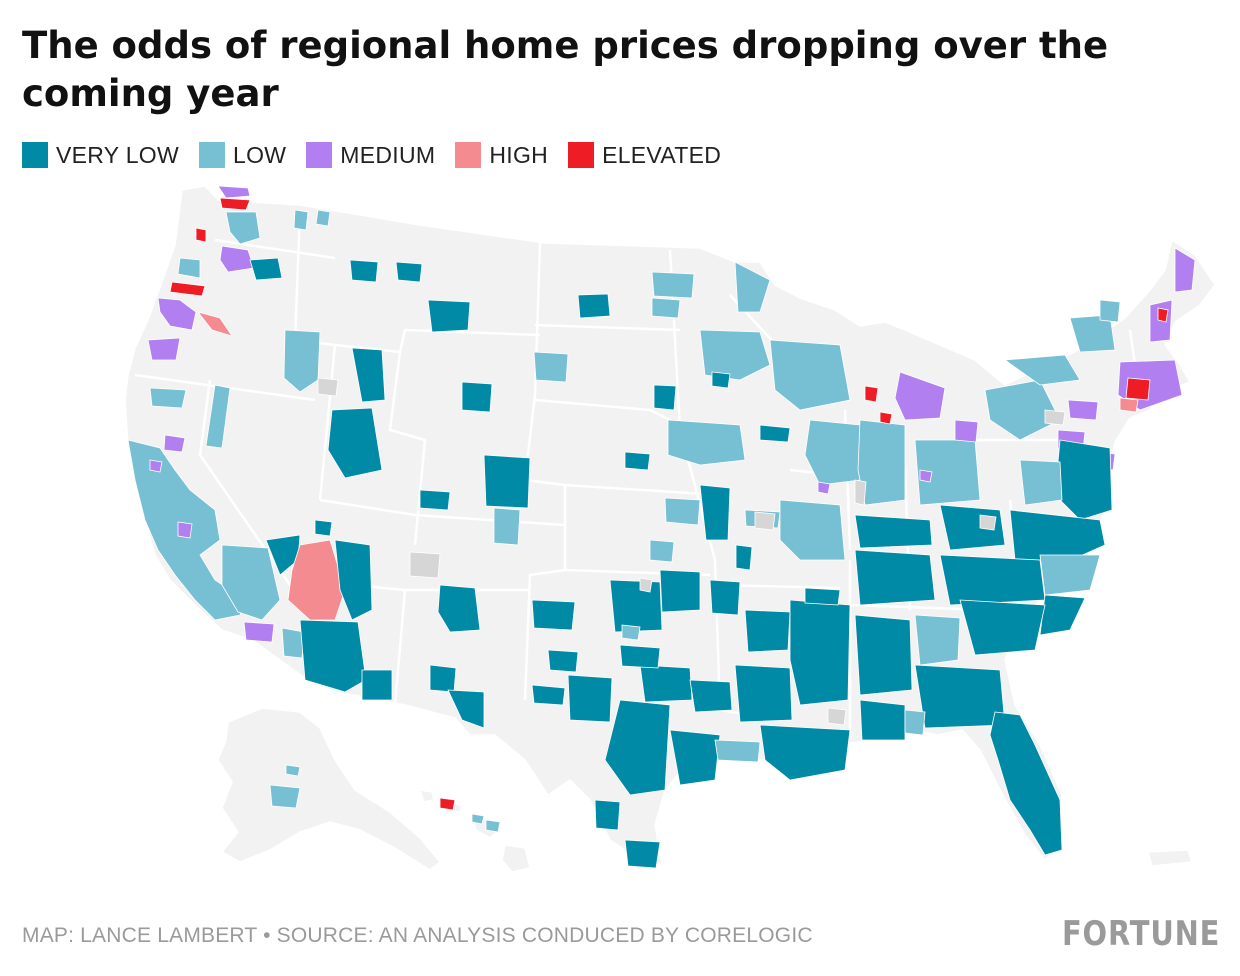 The image size is (1240, 976). Describe the element at coordinates (388, 154) in the screenshot. I see `legend-label-medium: MEDIUM` at that location.